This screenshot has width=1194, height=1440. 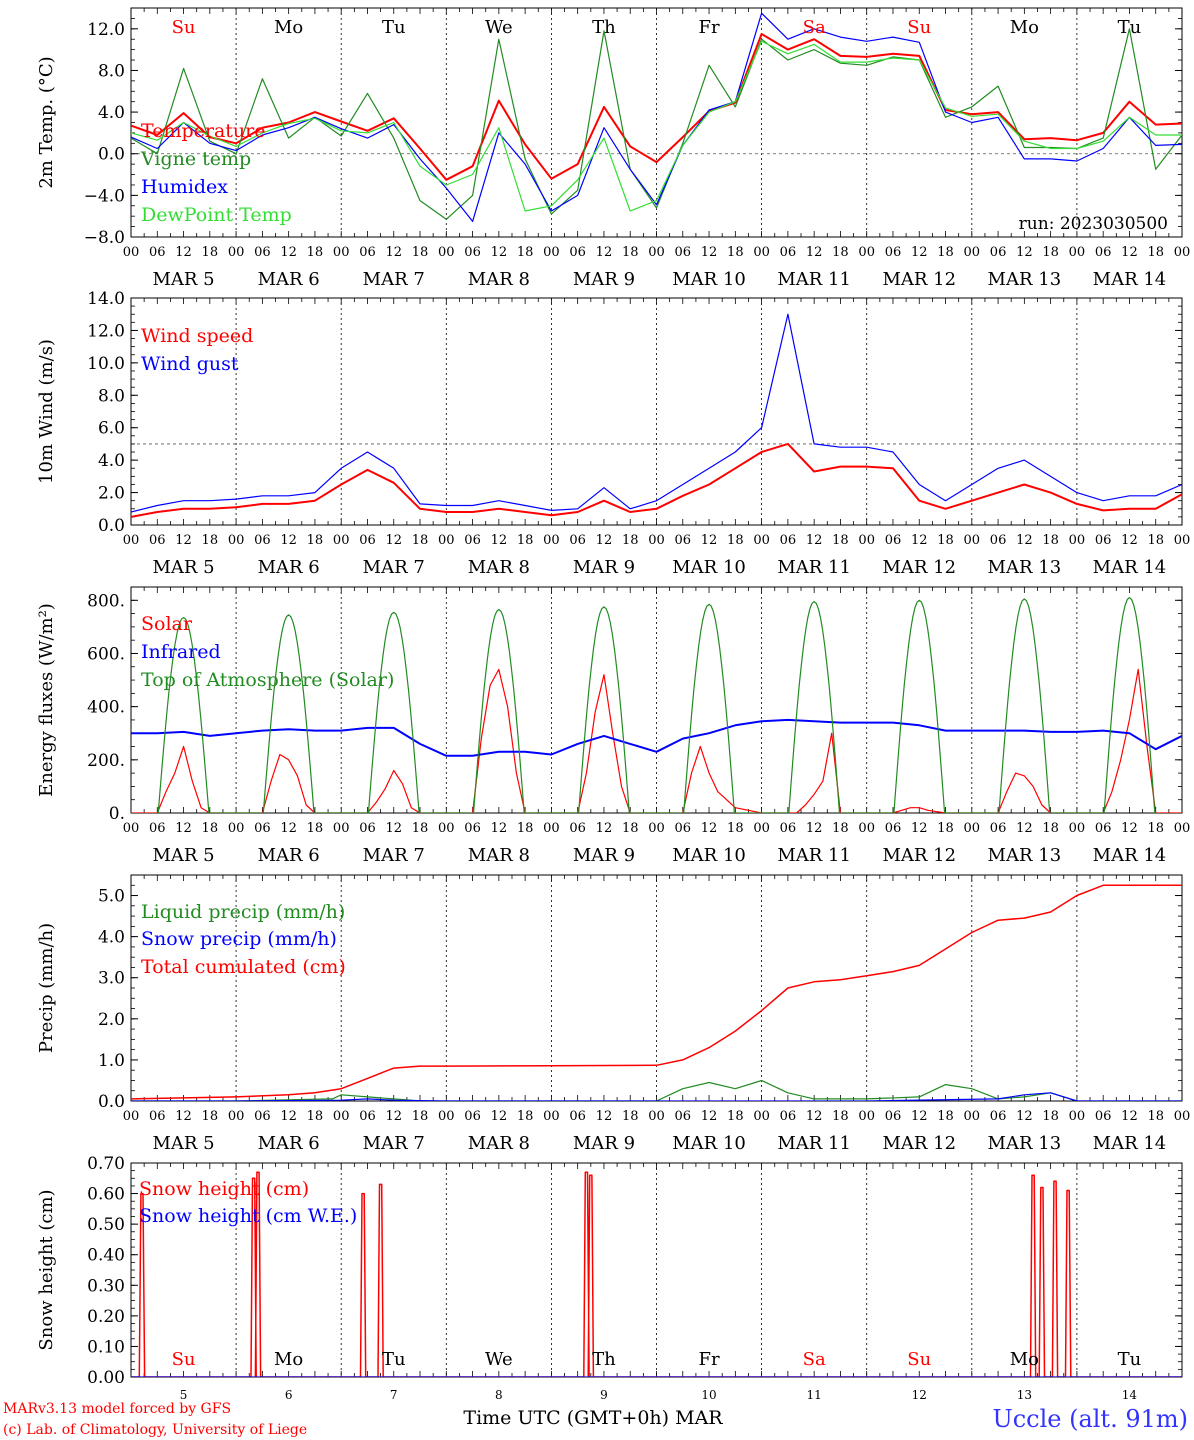 I want to click on day-name-top: Sa, so click(x=814, y=27).